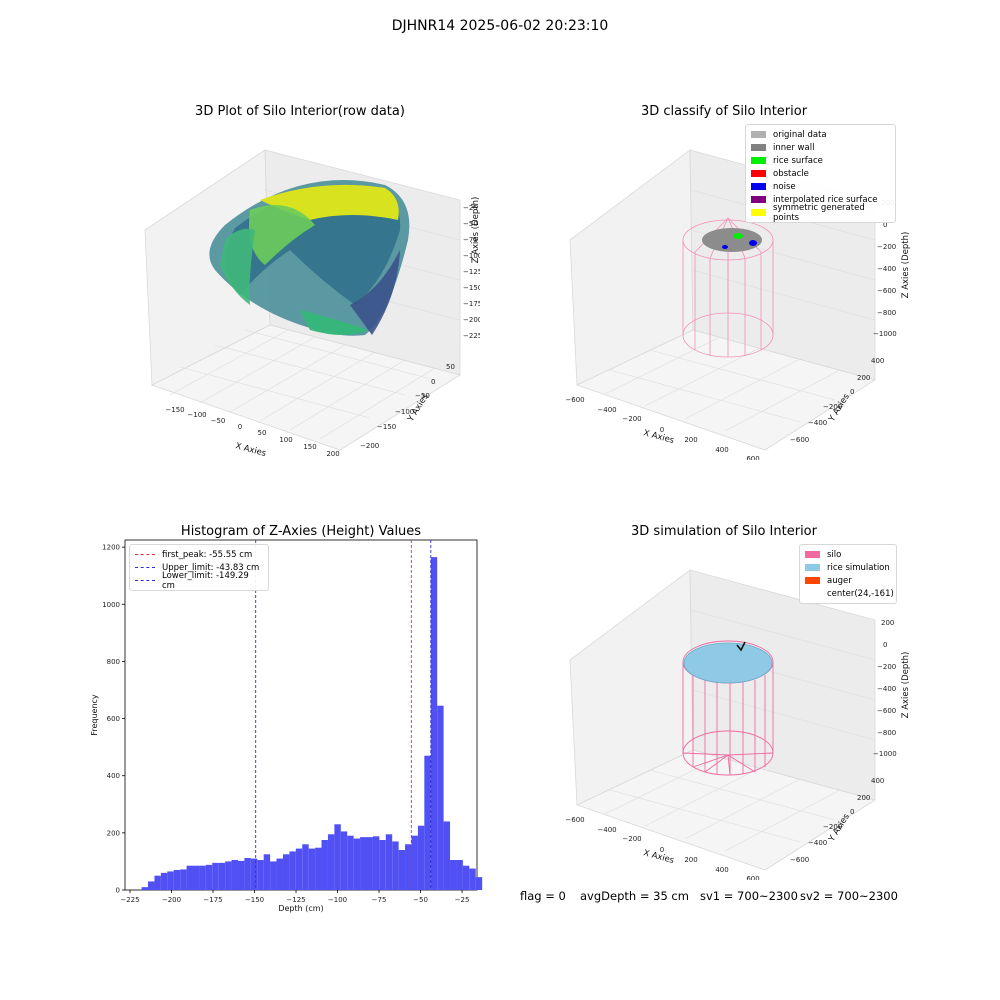 The height and width of the screenshot is (1000, 1000). What do you see at coordinates (820, 199) in the screenshot?
I see `legend-item-interpolated-rice-surface: interpolated rice surface` at bounding box center [820, 199].